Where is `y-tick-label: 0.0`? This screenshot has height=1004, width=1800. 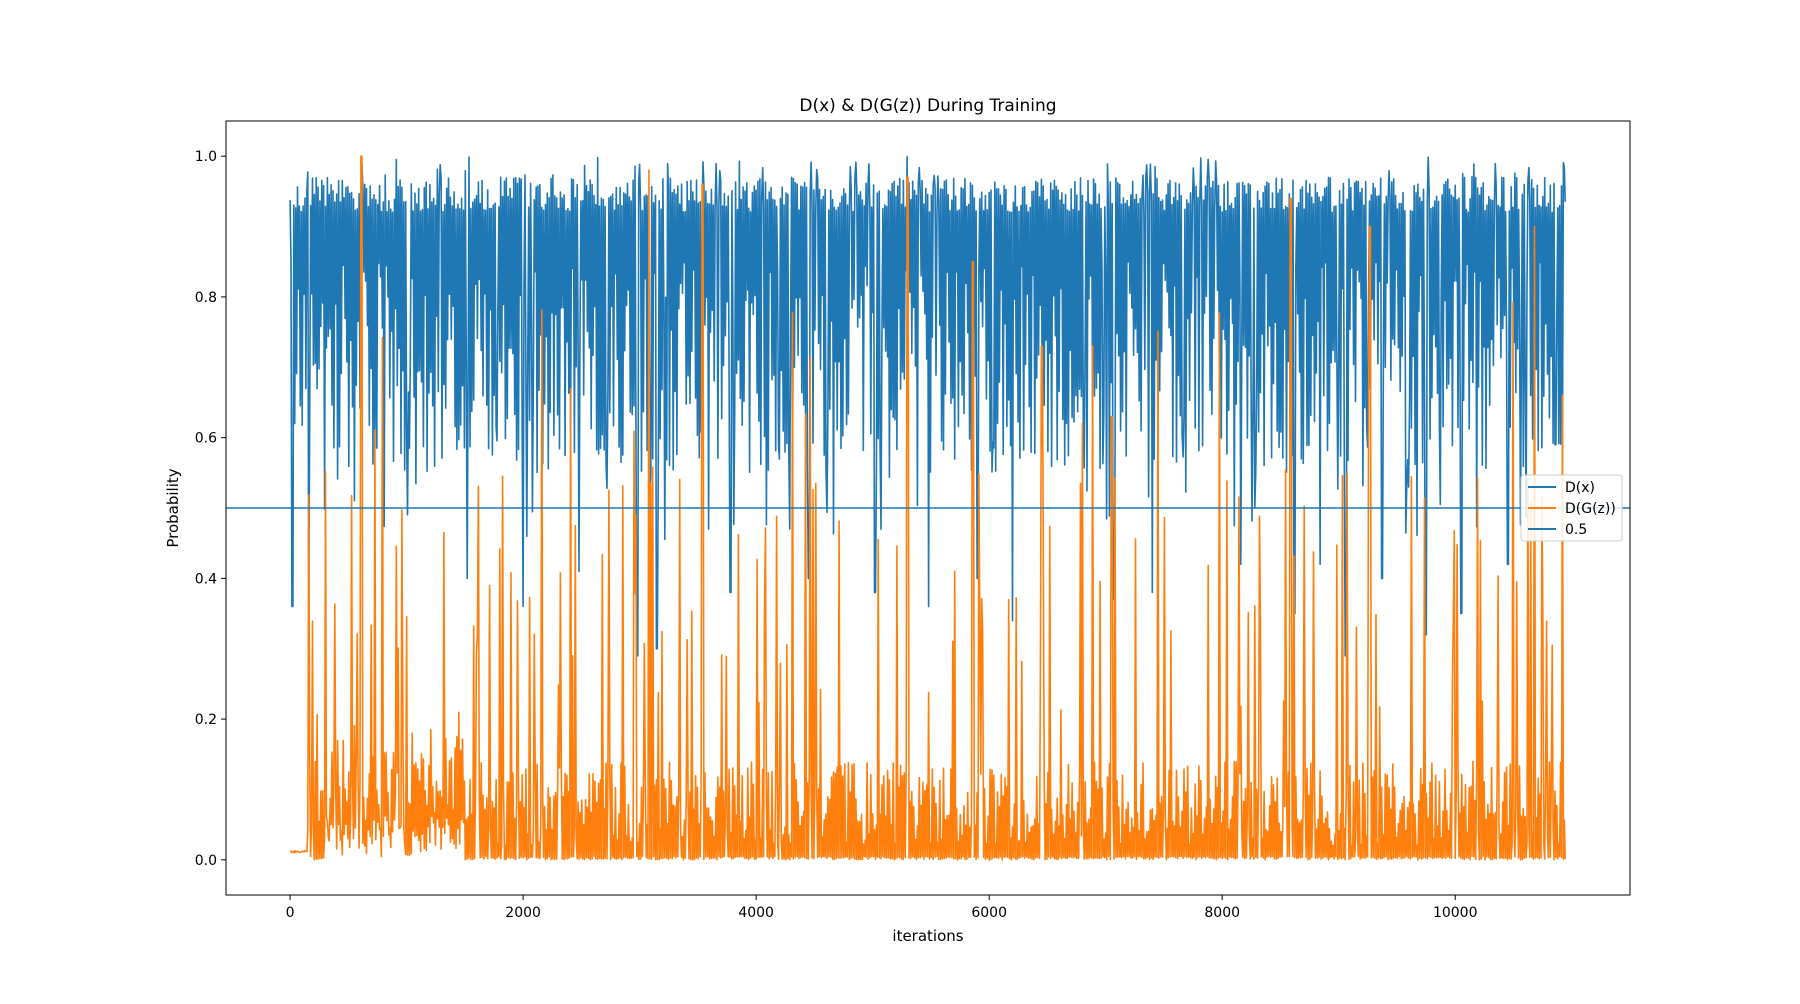 y-tick-label: 0.0 is located at coordinates (206, 861).